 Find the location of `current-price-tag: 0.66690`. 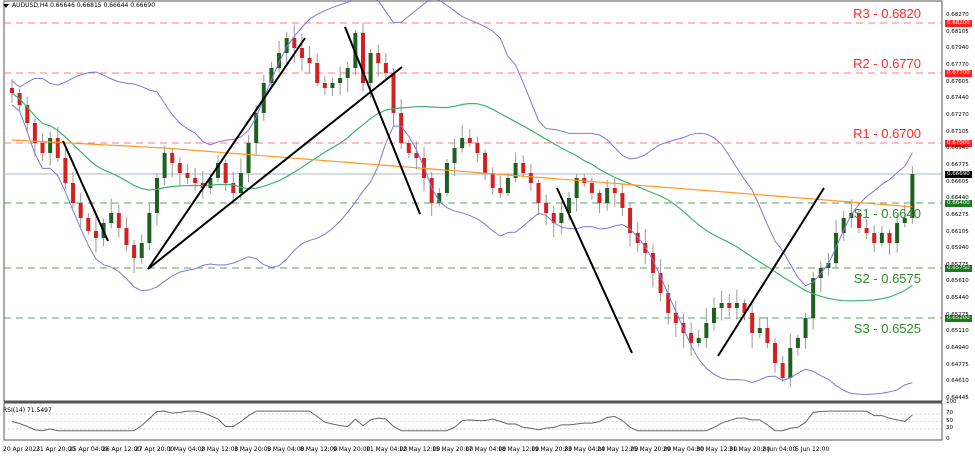

current-price-tag: 0.66690 is located at coordinates (958, 174).